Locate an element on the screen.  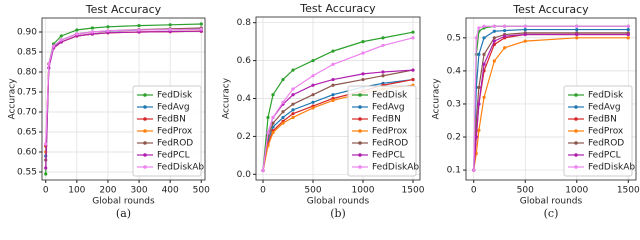
caption: (b) is located at coordinates (338, 213).